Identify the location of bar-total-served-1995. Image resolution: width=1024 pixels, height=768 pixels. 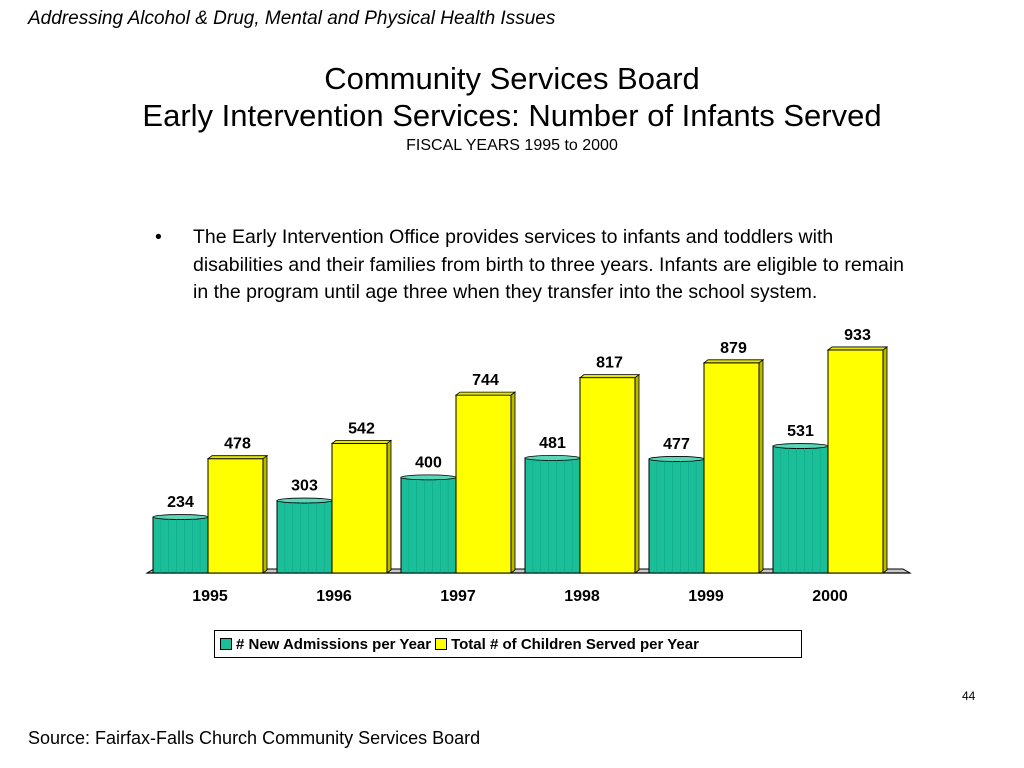
(237, 514).